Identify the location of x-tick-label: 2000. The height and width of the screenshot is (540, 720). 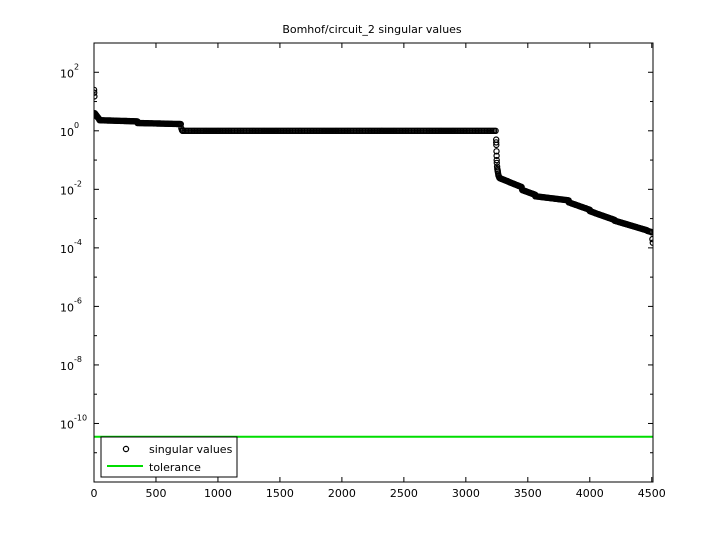
(342, 493).